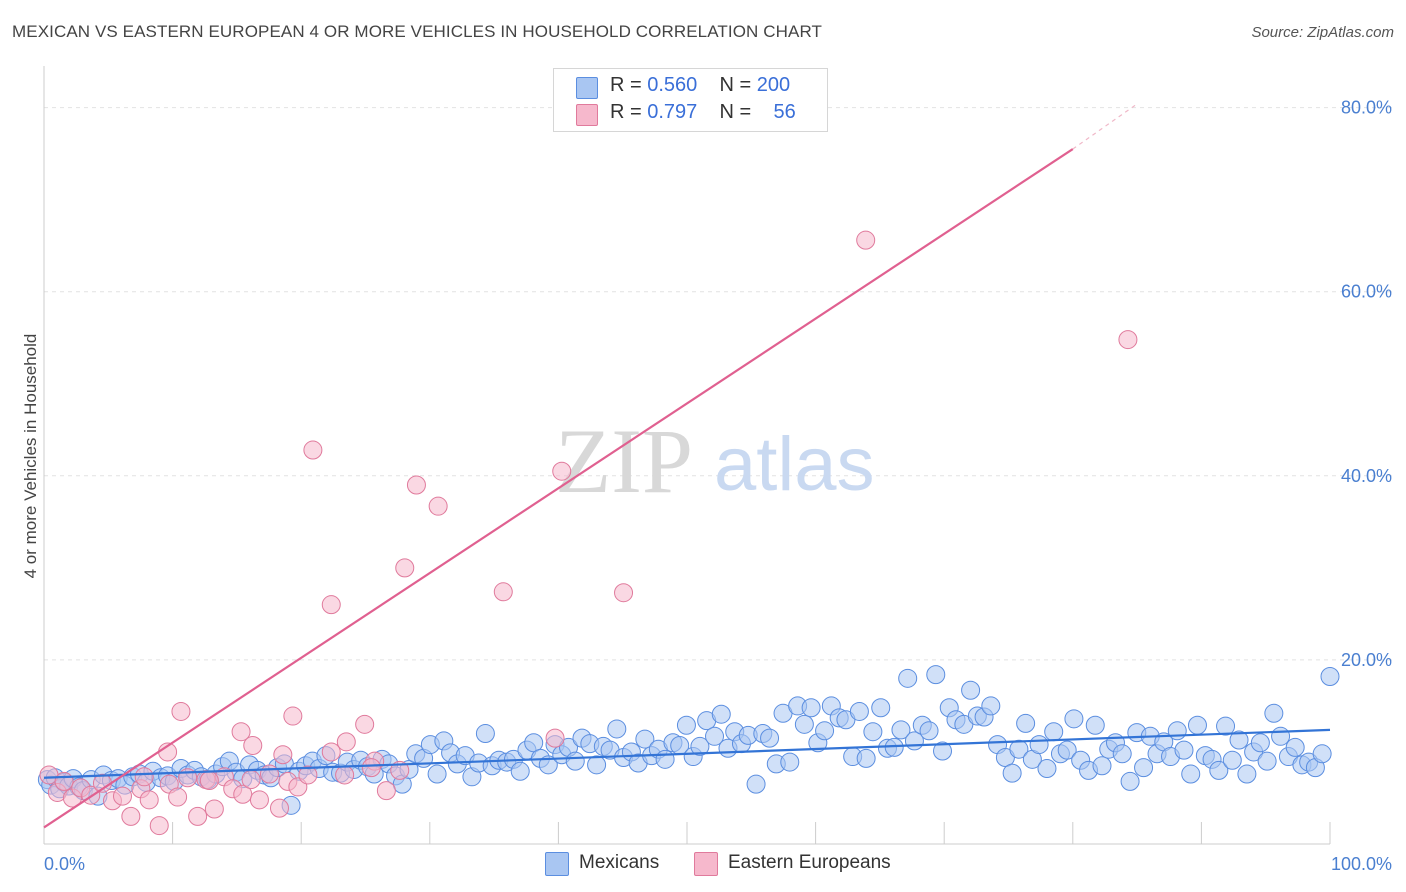 The image size is (1406, 892). I want to click on legend-swatch-eastern-europeans, so click(587, 115).